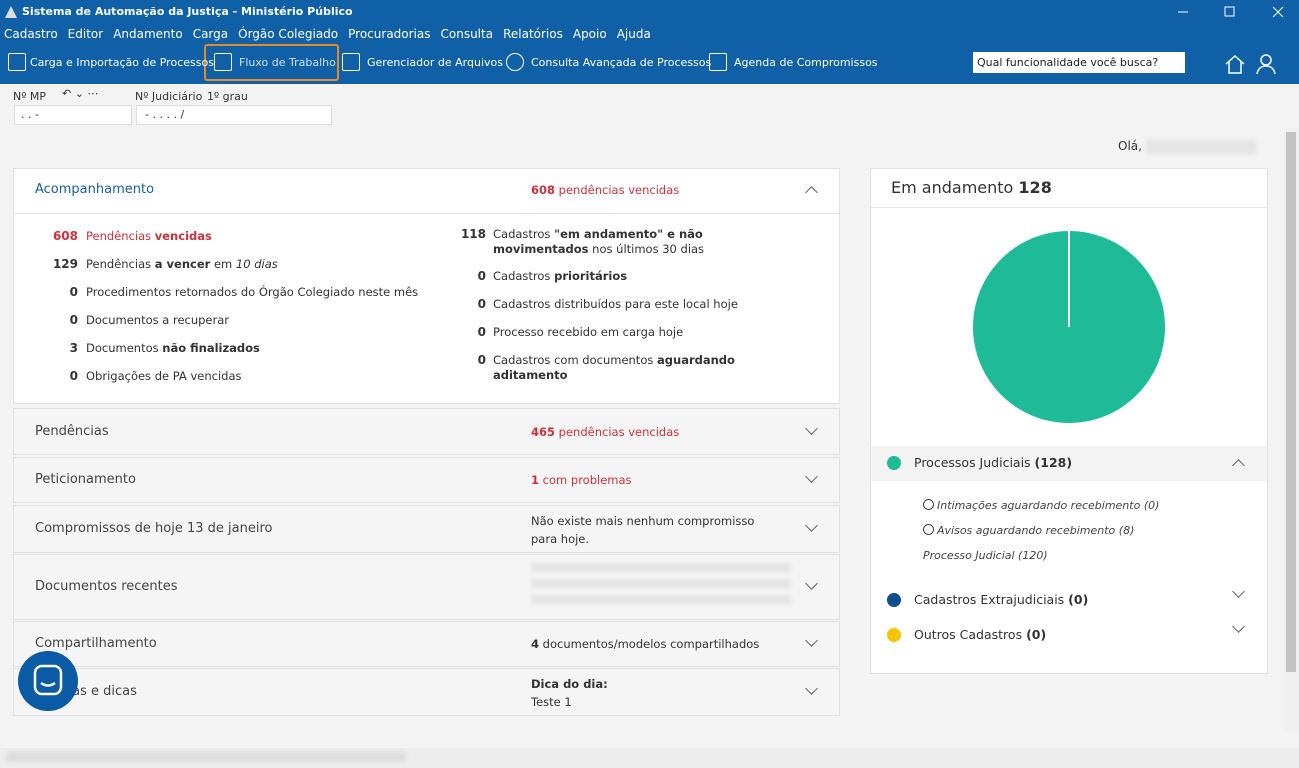 The width and height of the screenshot is (1299, 768). What do you see at coordinates (31, 34) in the screenshot?
I see `menu-item: Cadastro` at bounding box center [31, 34].